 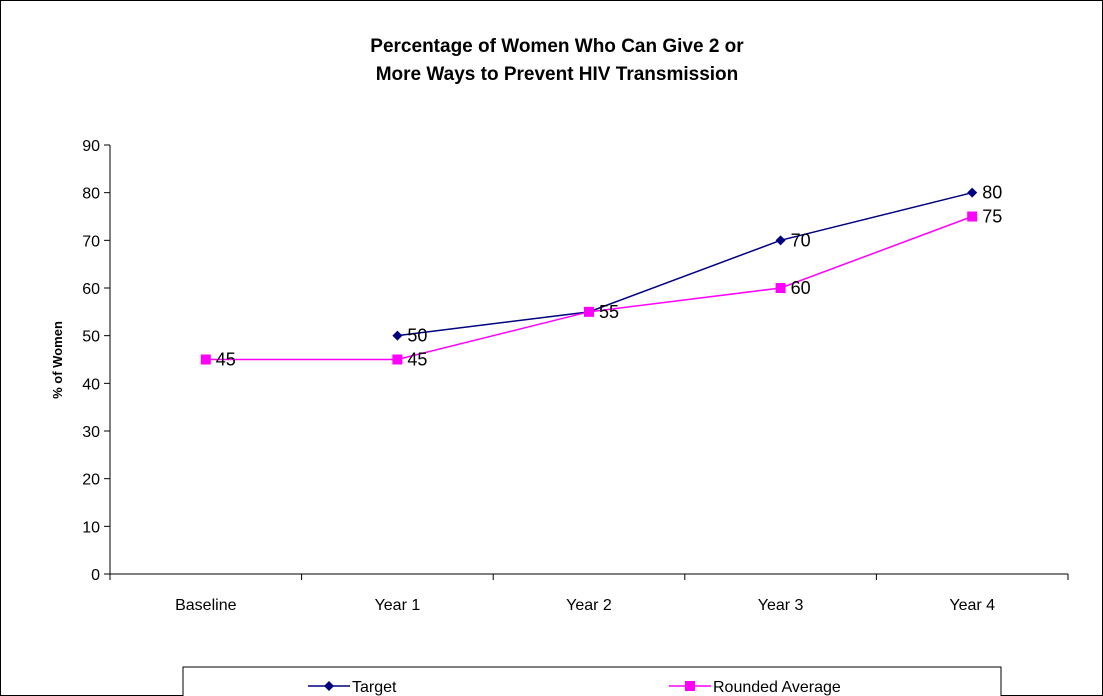 What do you see at coordinates (91, 527) in the screenshot?
I see `y-tick-label: 10` at bounding box center [91, 527].